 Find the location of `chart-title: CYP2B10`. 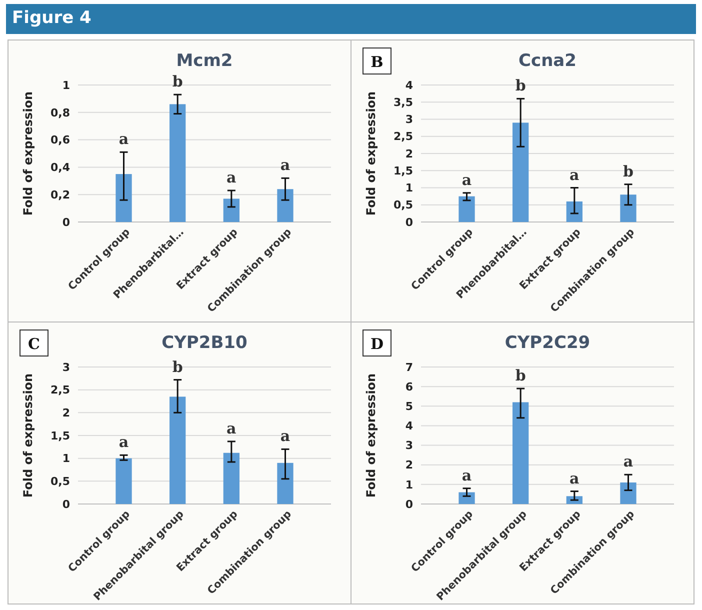

chart-title: CYP2B10 is located at coordinates (205, 343).